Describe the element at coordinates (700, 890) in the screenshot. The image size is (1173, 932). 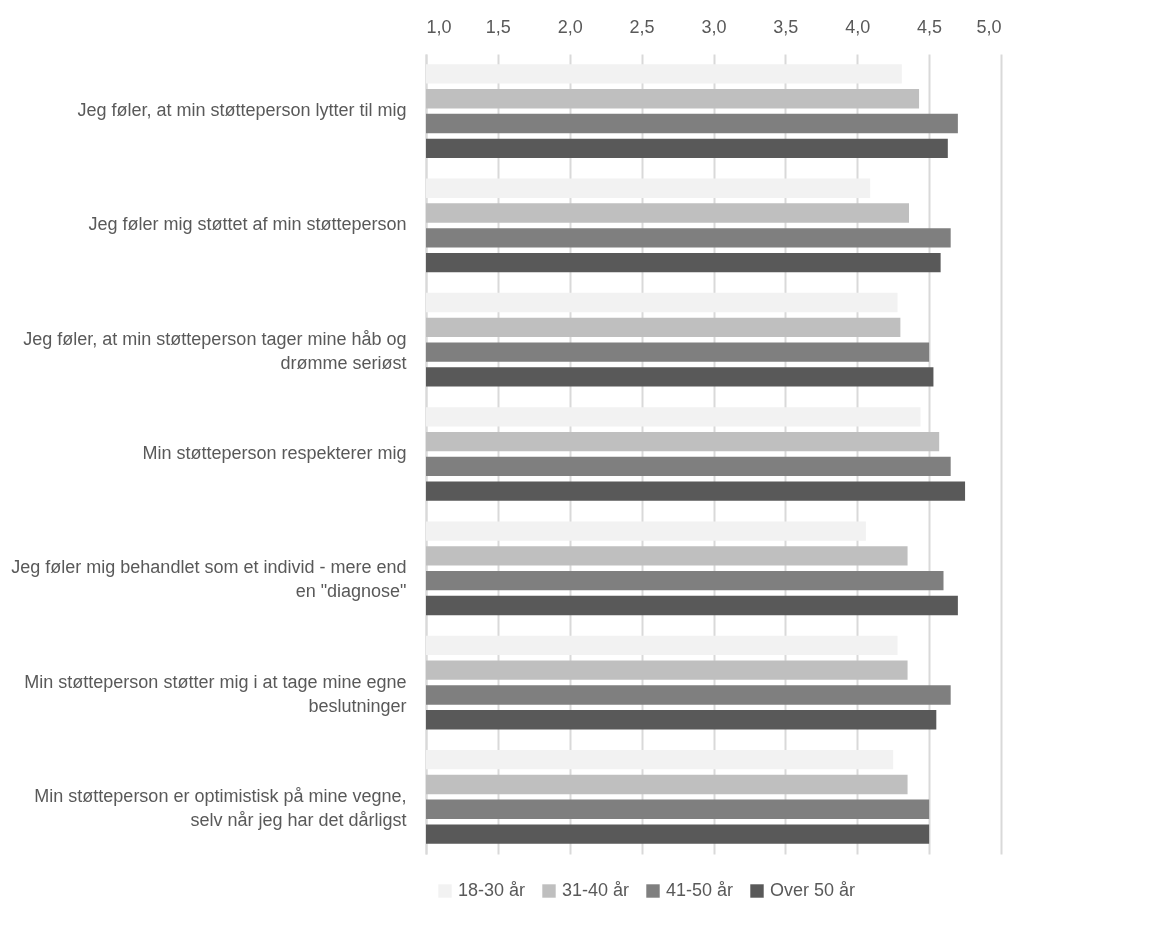
I see `legend-label: 41-50 år` at that location.